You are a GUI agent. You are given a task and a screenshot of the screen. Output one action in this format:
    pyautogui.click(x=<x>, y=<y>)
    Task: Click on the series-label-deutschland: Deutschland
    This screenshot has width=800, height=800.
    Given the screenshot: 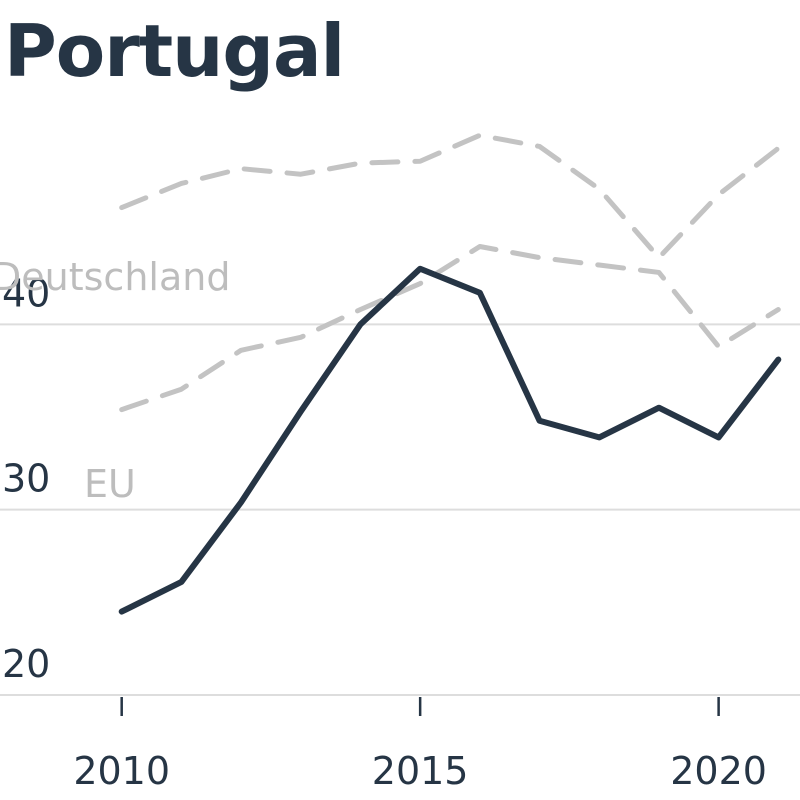 What is the action you would take?
    pyautogui.click(x=115, y=277)
    